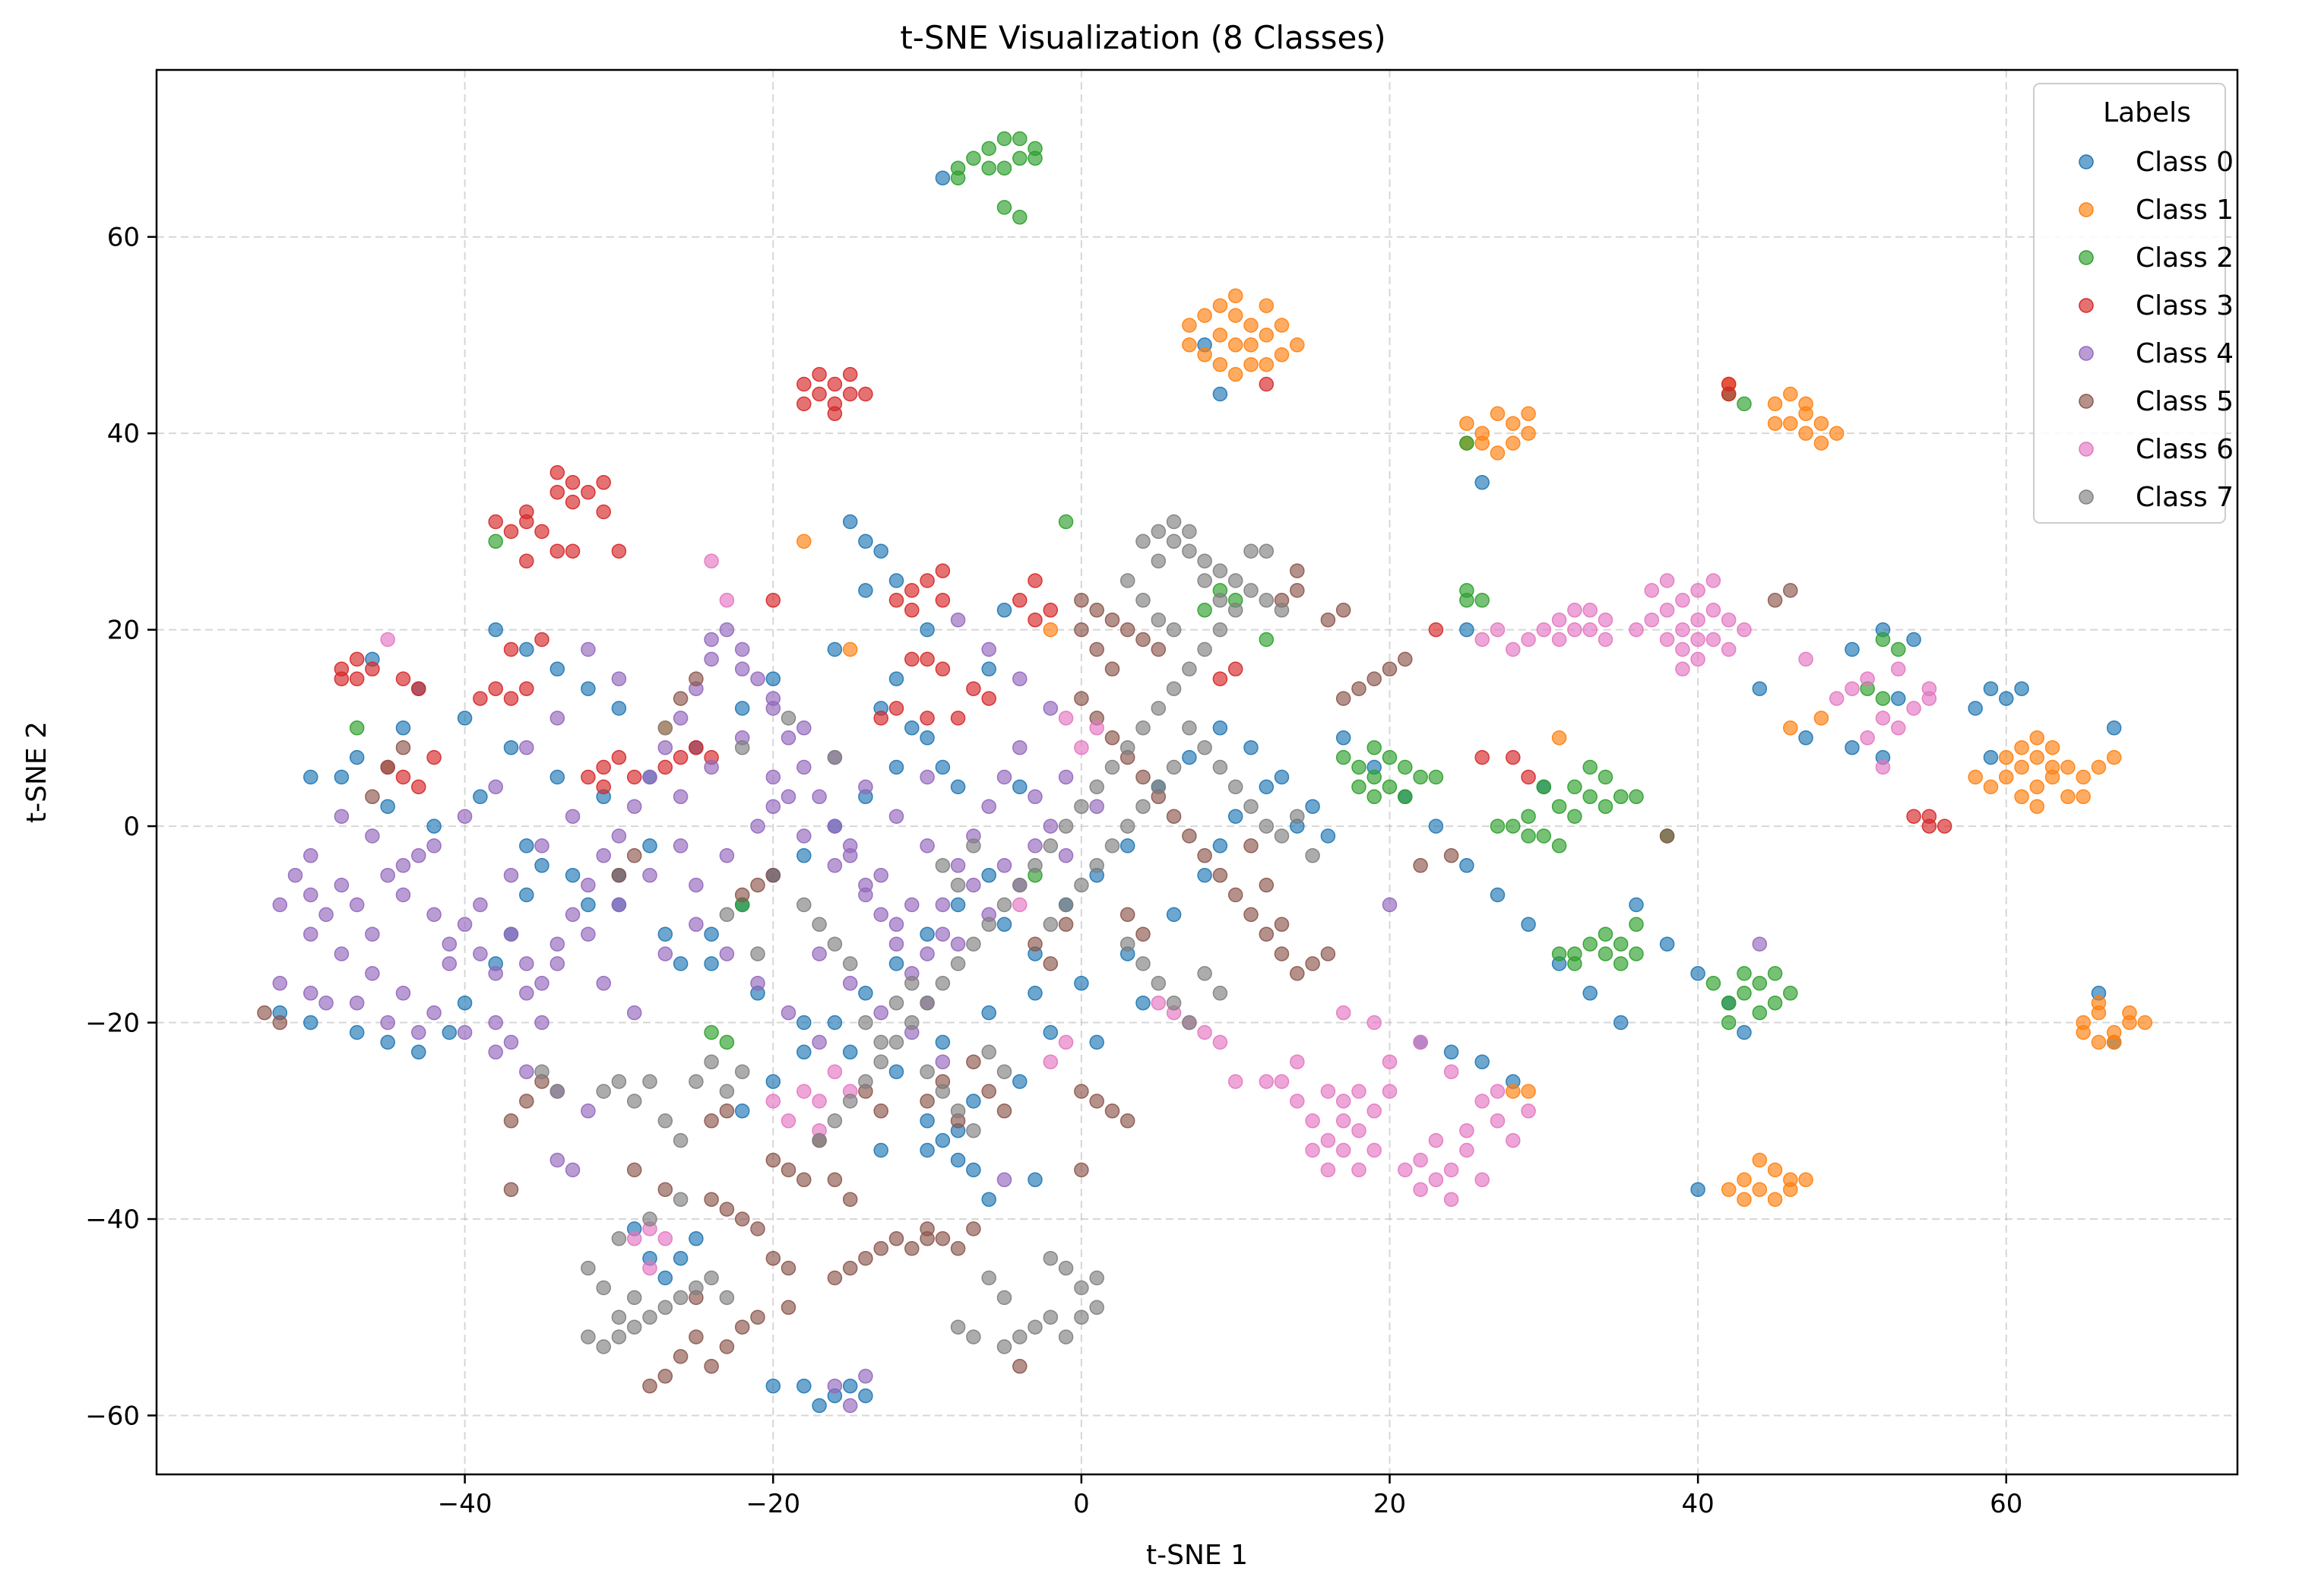 This screenshot has width=2299, height=1596. Describe the element at coordinates (131, 827) in the screenshot. I see `y-tick-label: 0` at that location.